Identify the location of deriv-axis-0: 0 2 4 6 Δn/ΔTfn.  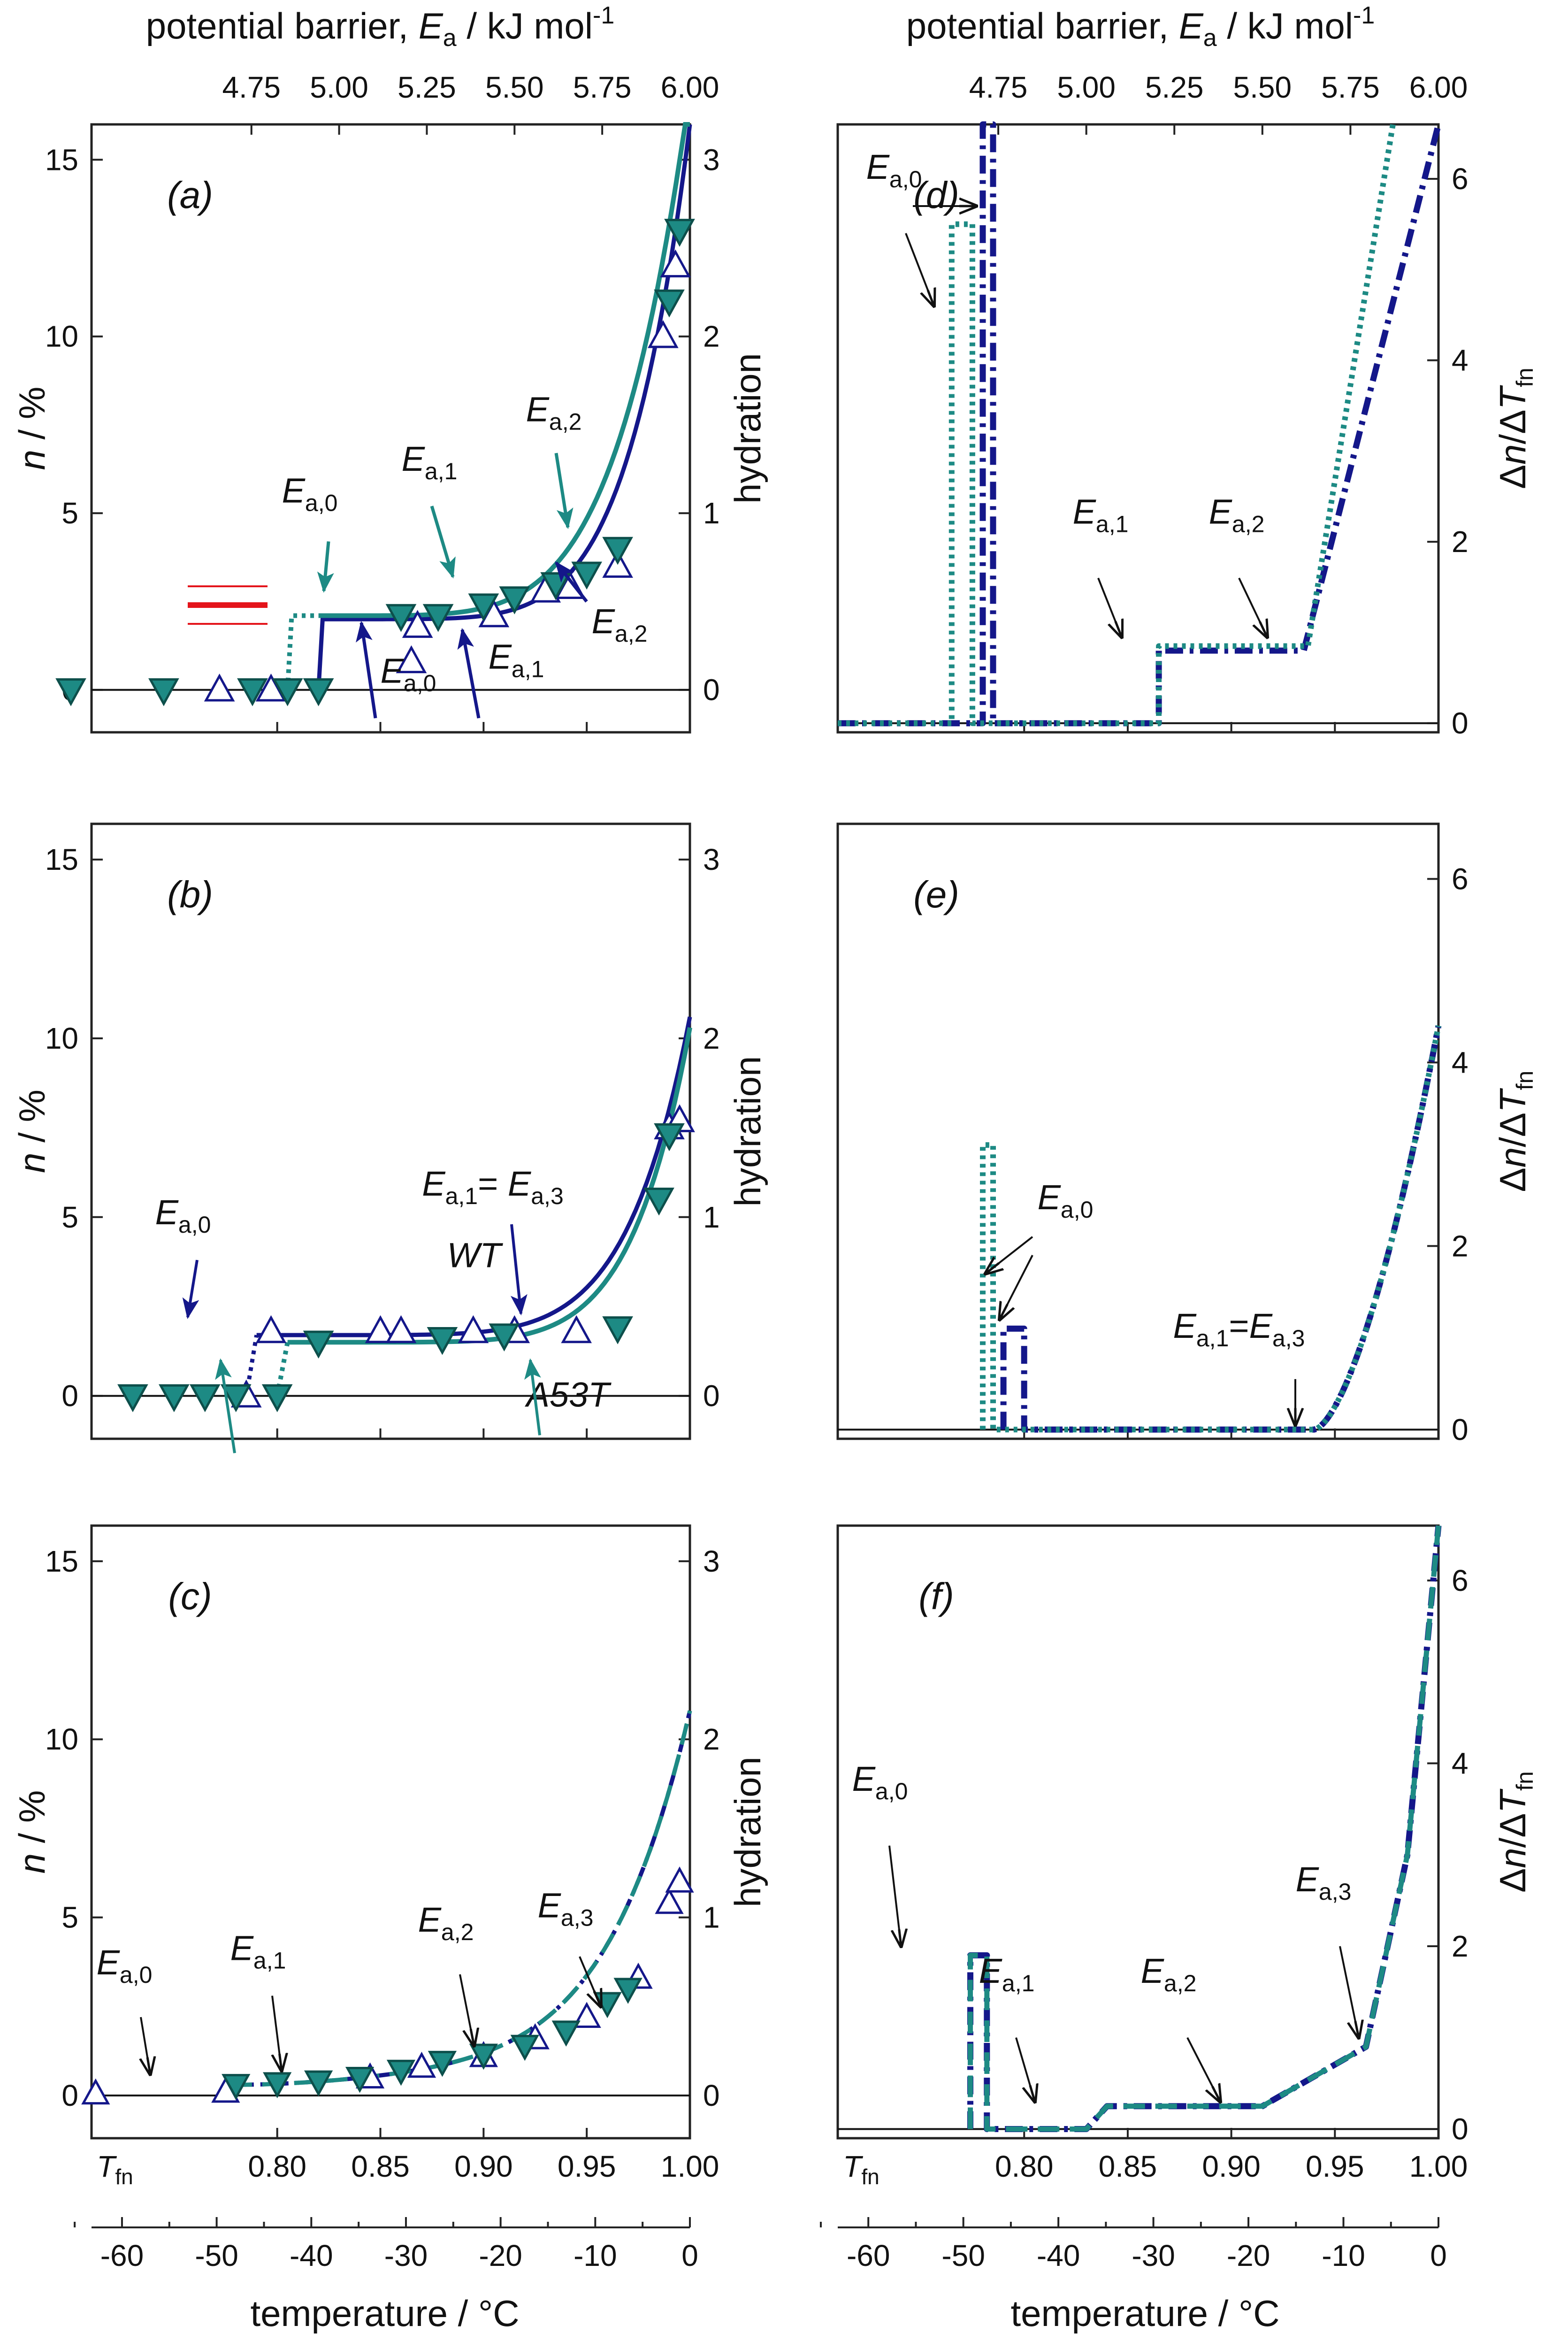
(1482, 451).